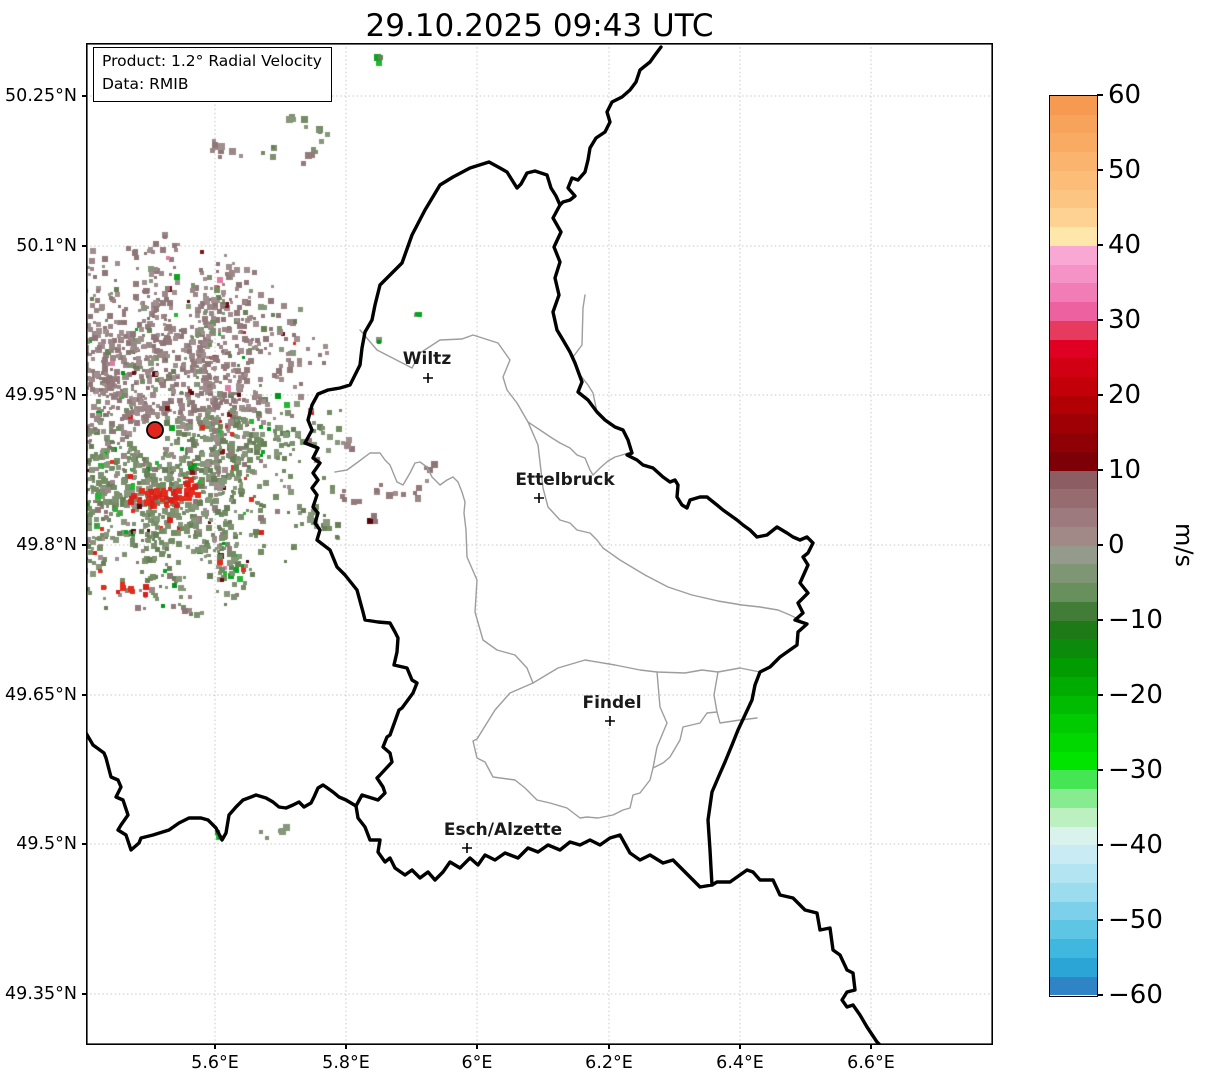 The height and width of the screenshot is (1081, 1207). What do you see at coordinates (871, 1063) in the screenshot?
I see `x-tick-label: 6.6°E` at bounding box center [871, 1063].